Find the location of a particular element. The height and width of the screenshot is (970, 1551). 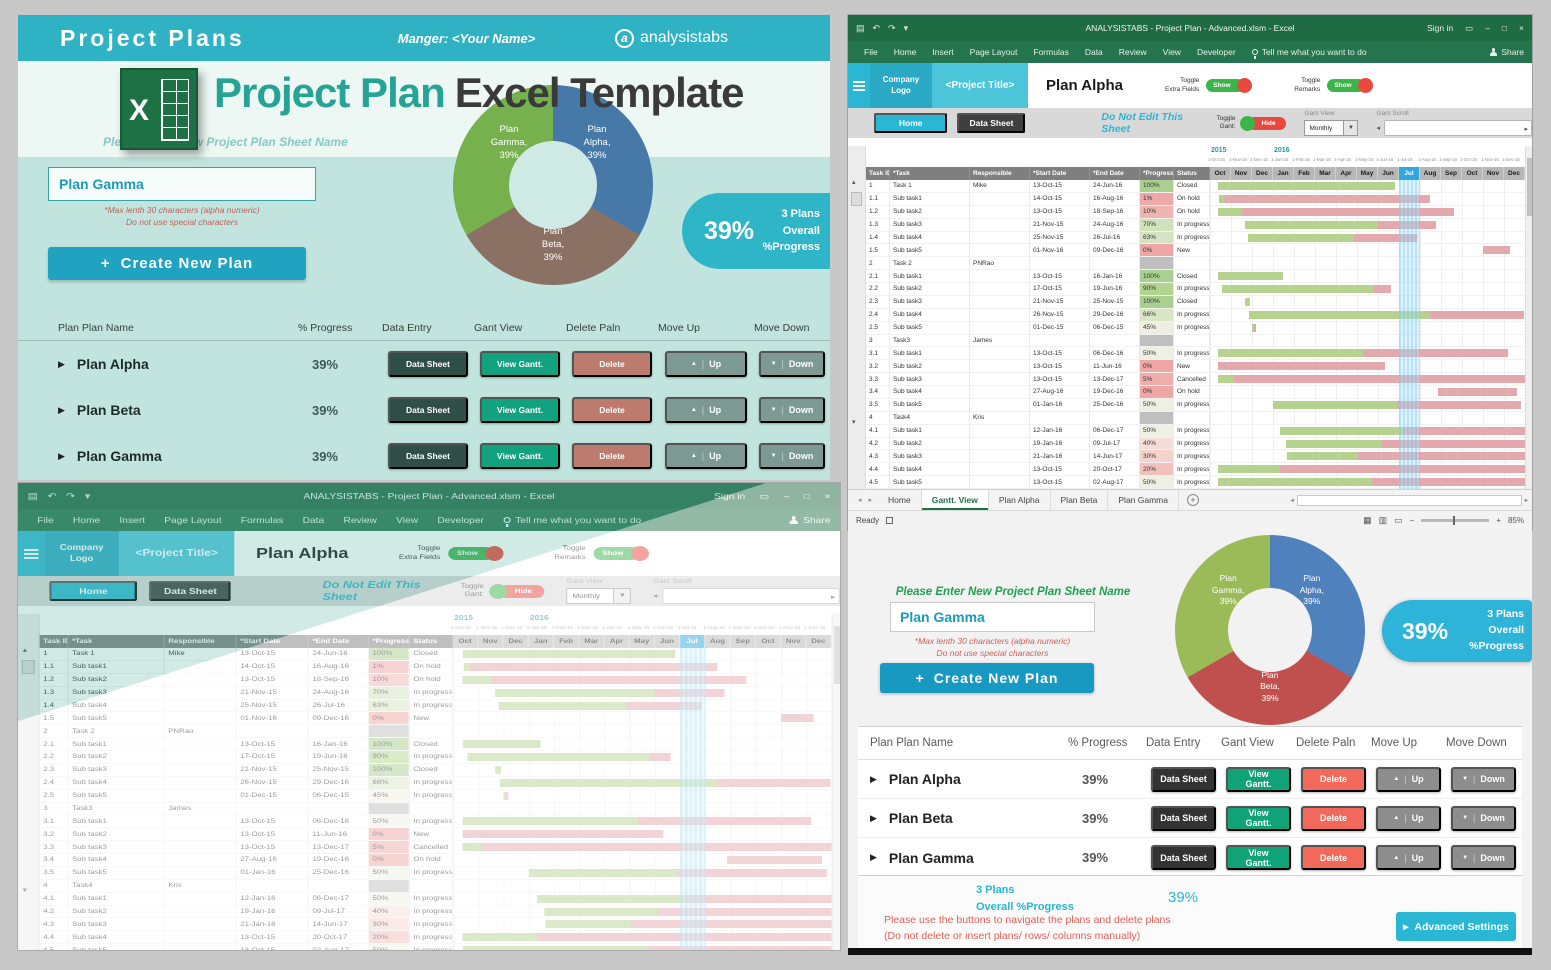

task-row: 4 Task4 Kris is located at coordinates (1199, 418).